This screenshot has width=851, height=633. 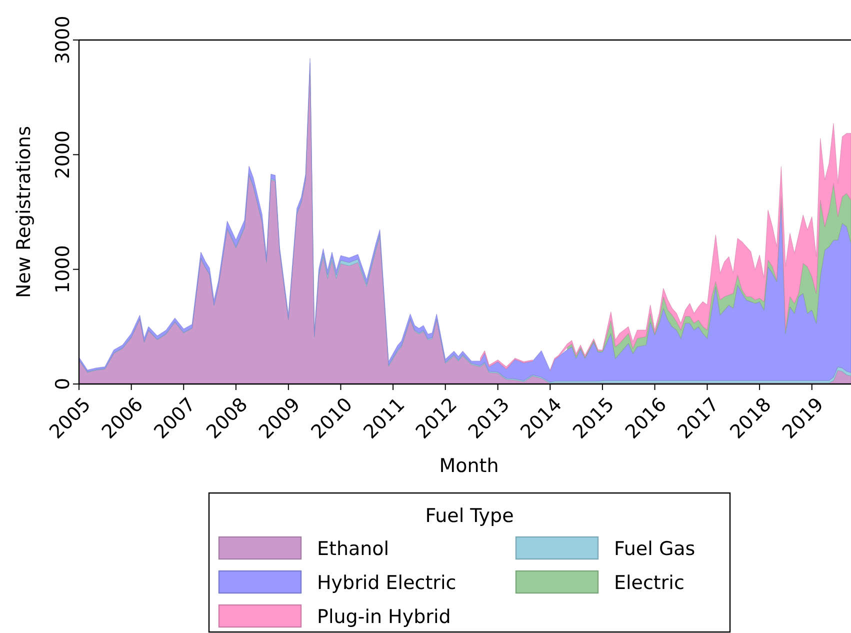 What do you see at coordinates (63, 40) in the screenshot?
I see `y-tick-label: 3000` at bounding box center [63, 40].